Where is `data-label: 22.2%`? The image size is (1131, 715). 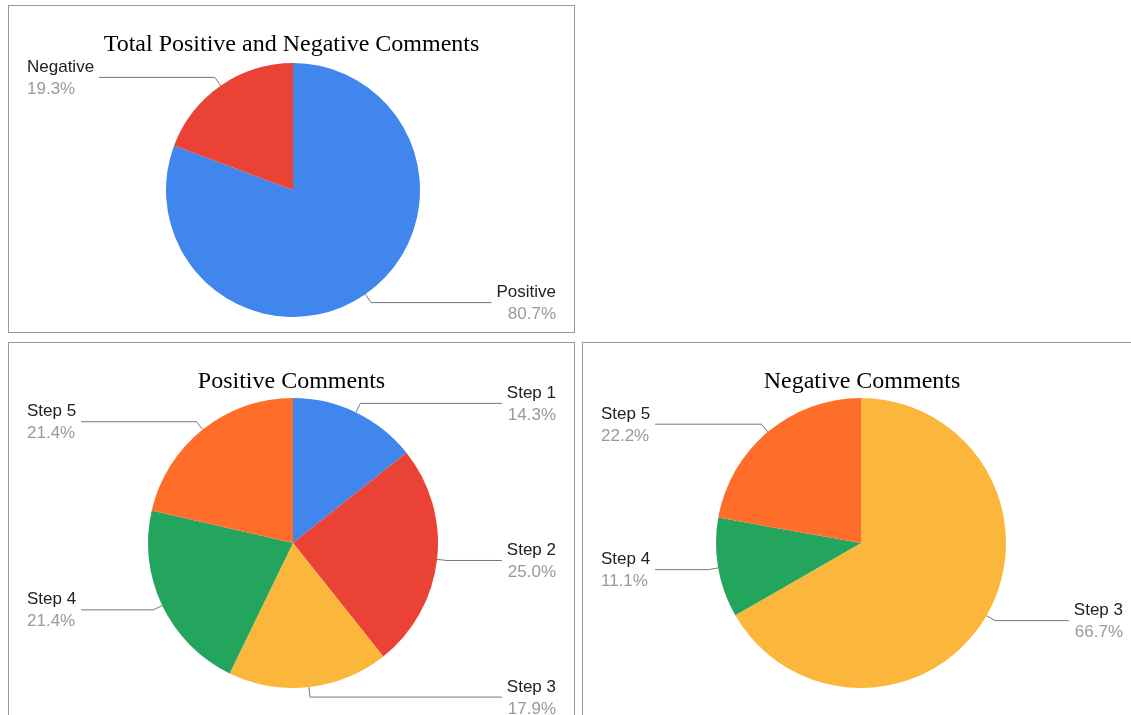 data-label: 22.2% is located at coordinates (625, 435).